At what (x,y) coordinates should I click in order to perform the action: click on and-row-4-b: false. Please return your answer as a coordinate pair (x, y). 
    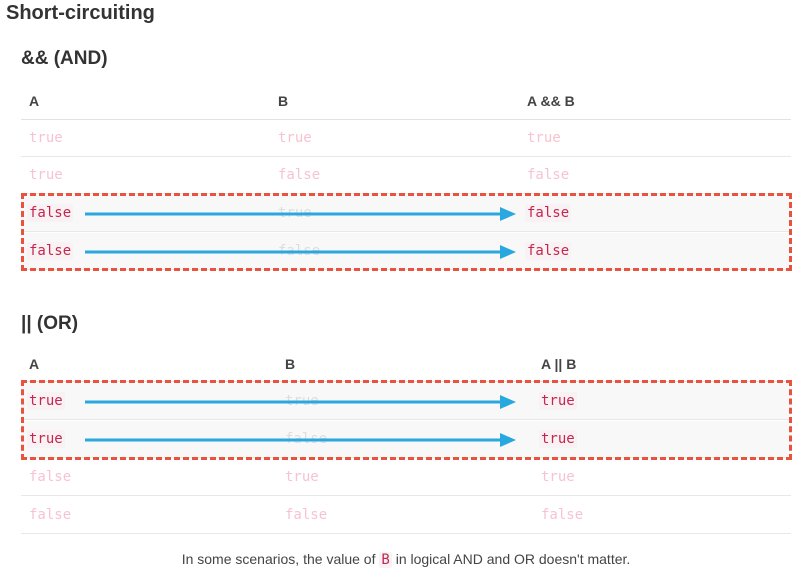
    Looking at the image, I should click on (299, 251).